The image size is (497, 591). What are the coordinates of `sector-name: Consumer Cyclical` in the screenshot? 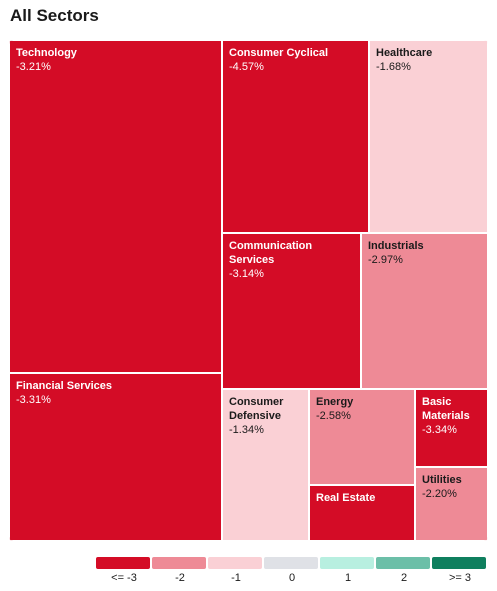 It's located at (279, 53).